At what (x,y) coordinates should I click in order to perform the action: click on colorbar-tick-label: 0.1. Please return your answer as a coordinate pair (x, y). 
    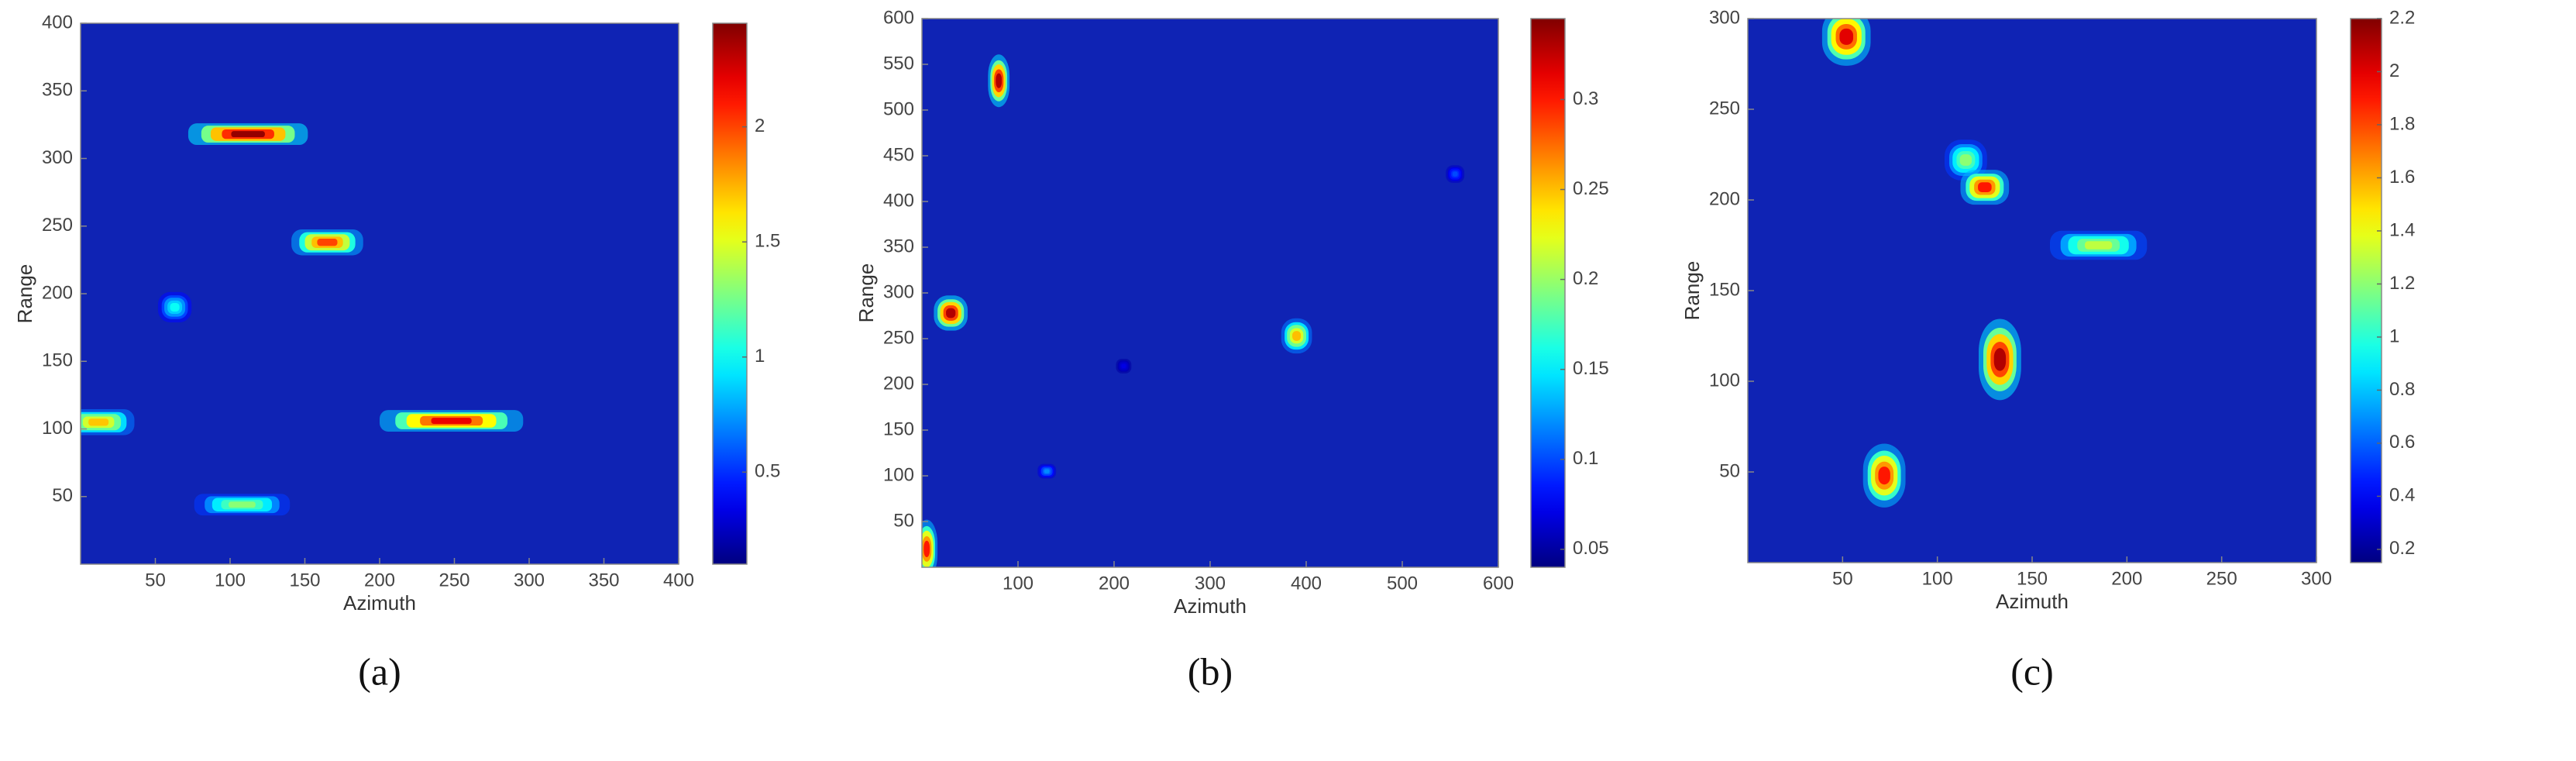
    Looking at the image, I should click on (1585, 458).